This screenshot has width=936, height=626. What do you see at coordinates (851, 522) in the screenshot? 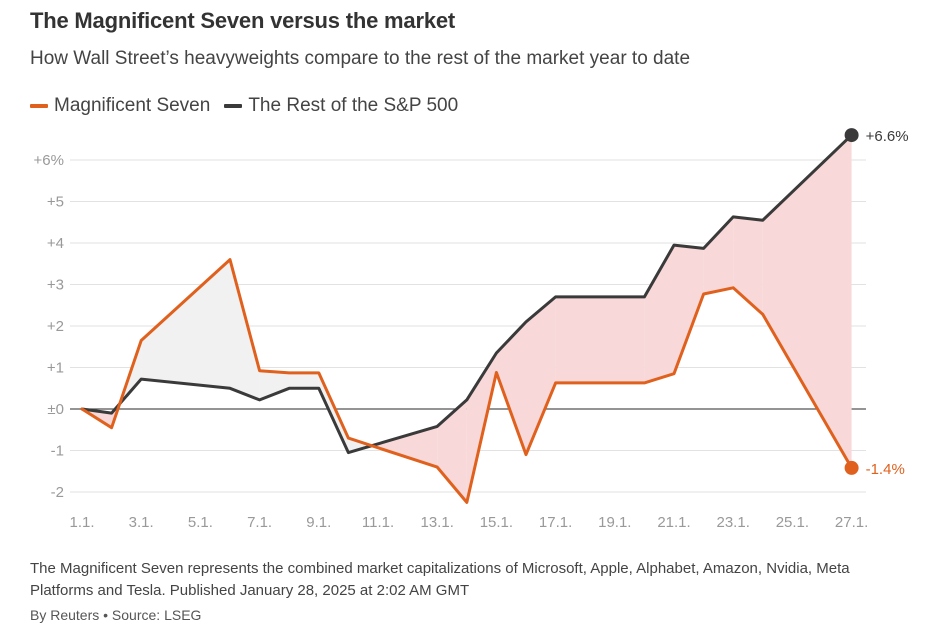
I see `x-tick-label: 27.1.` at bounding box center [851, 522].